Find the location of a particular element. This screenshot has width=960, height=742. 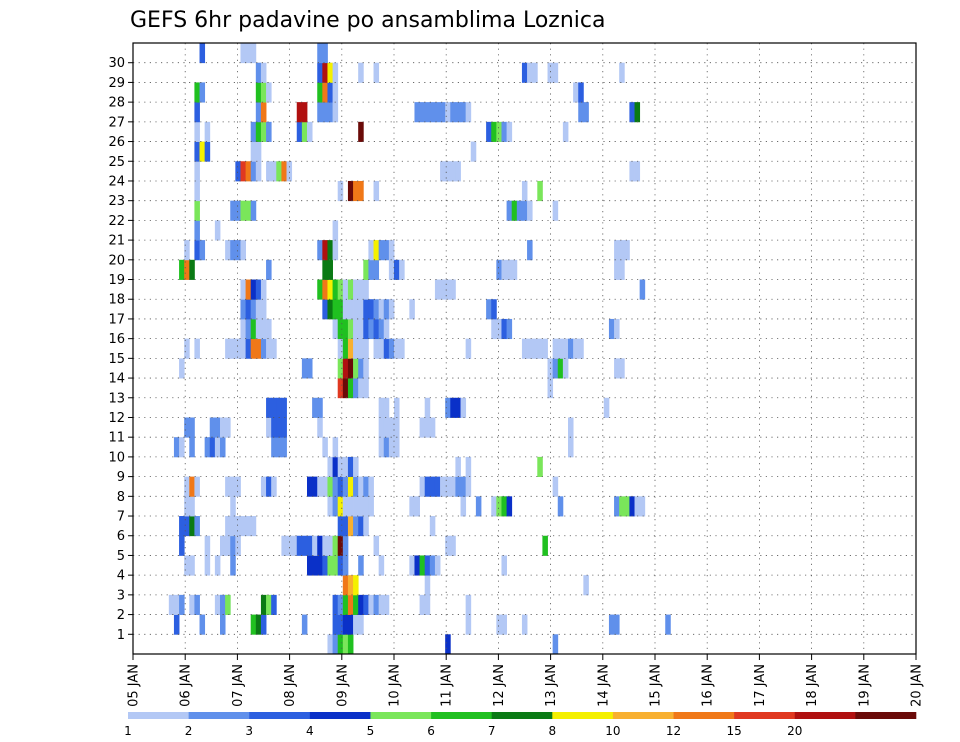

colorbar-label: 6 is located at coordinates (431, 731).